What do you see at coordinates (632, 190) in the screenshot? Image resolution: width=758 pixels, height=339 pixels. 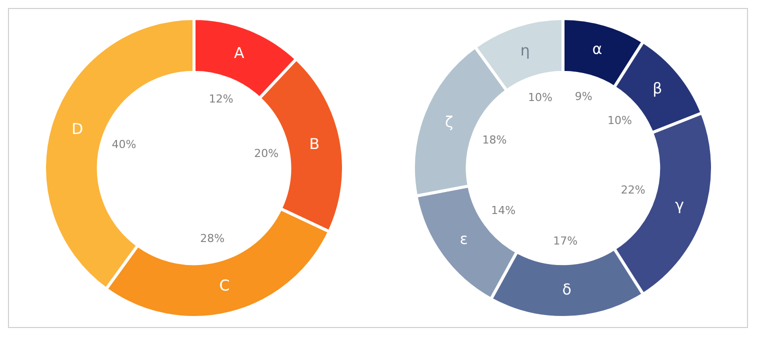 I see `data-label: 22%` at bounding box center [632, 190].